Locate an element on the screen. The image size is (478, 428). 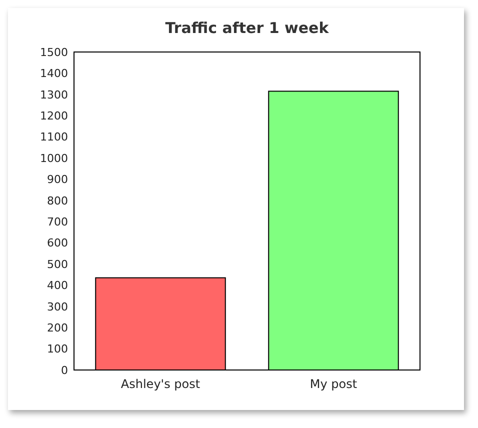
y-tick-label: 1500 is located at coordinates (54, 52).